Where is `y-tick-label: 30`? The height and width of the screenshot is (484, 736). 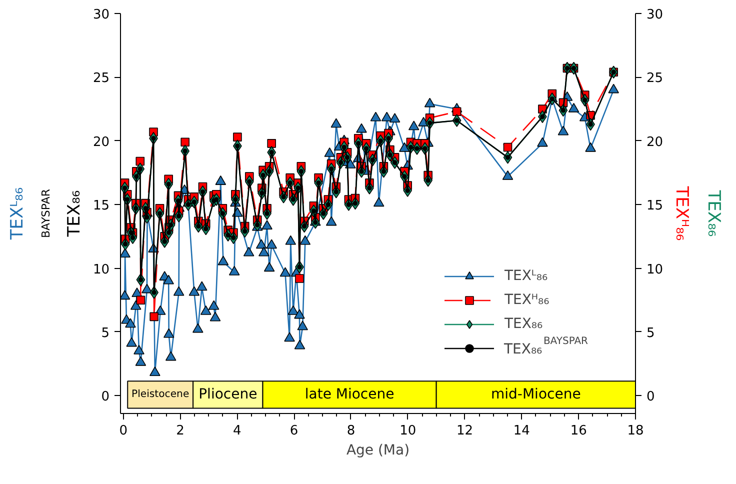 y-tick-label: 30 is located at coordinates (101, 15).